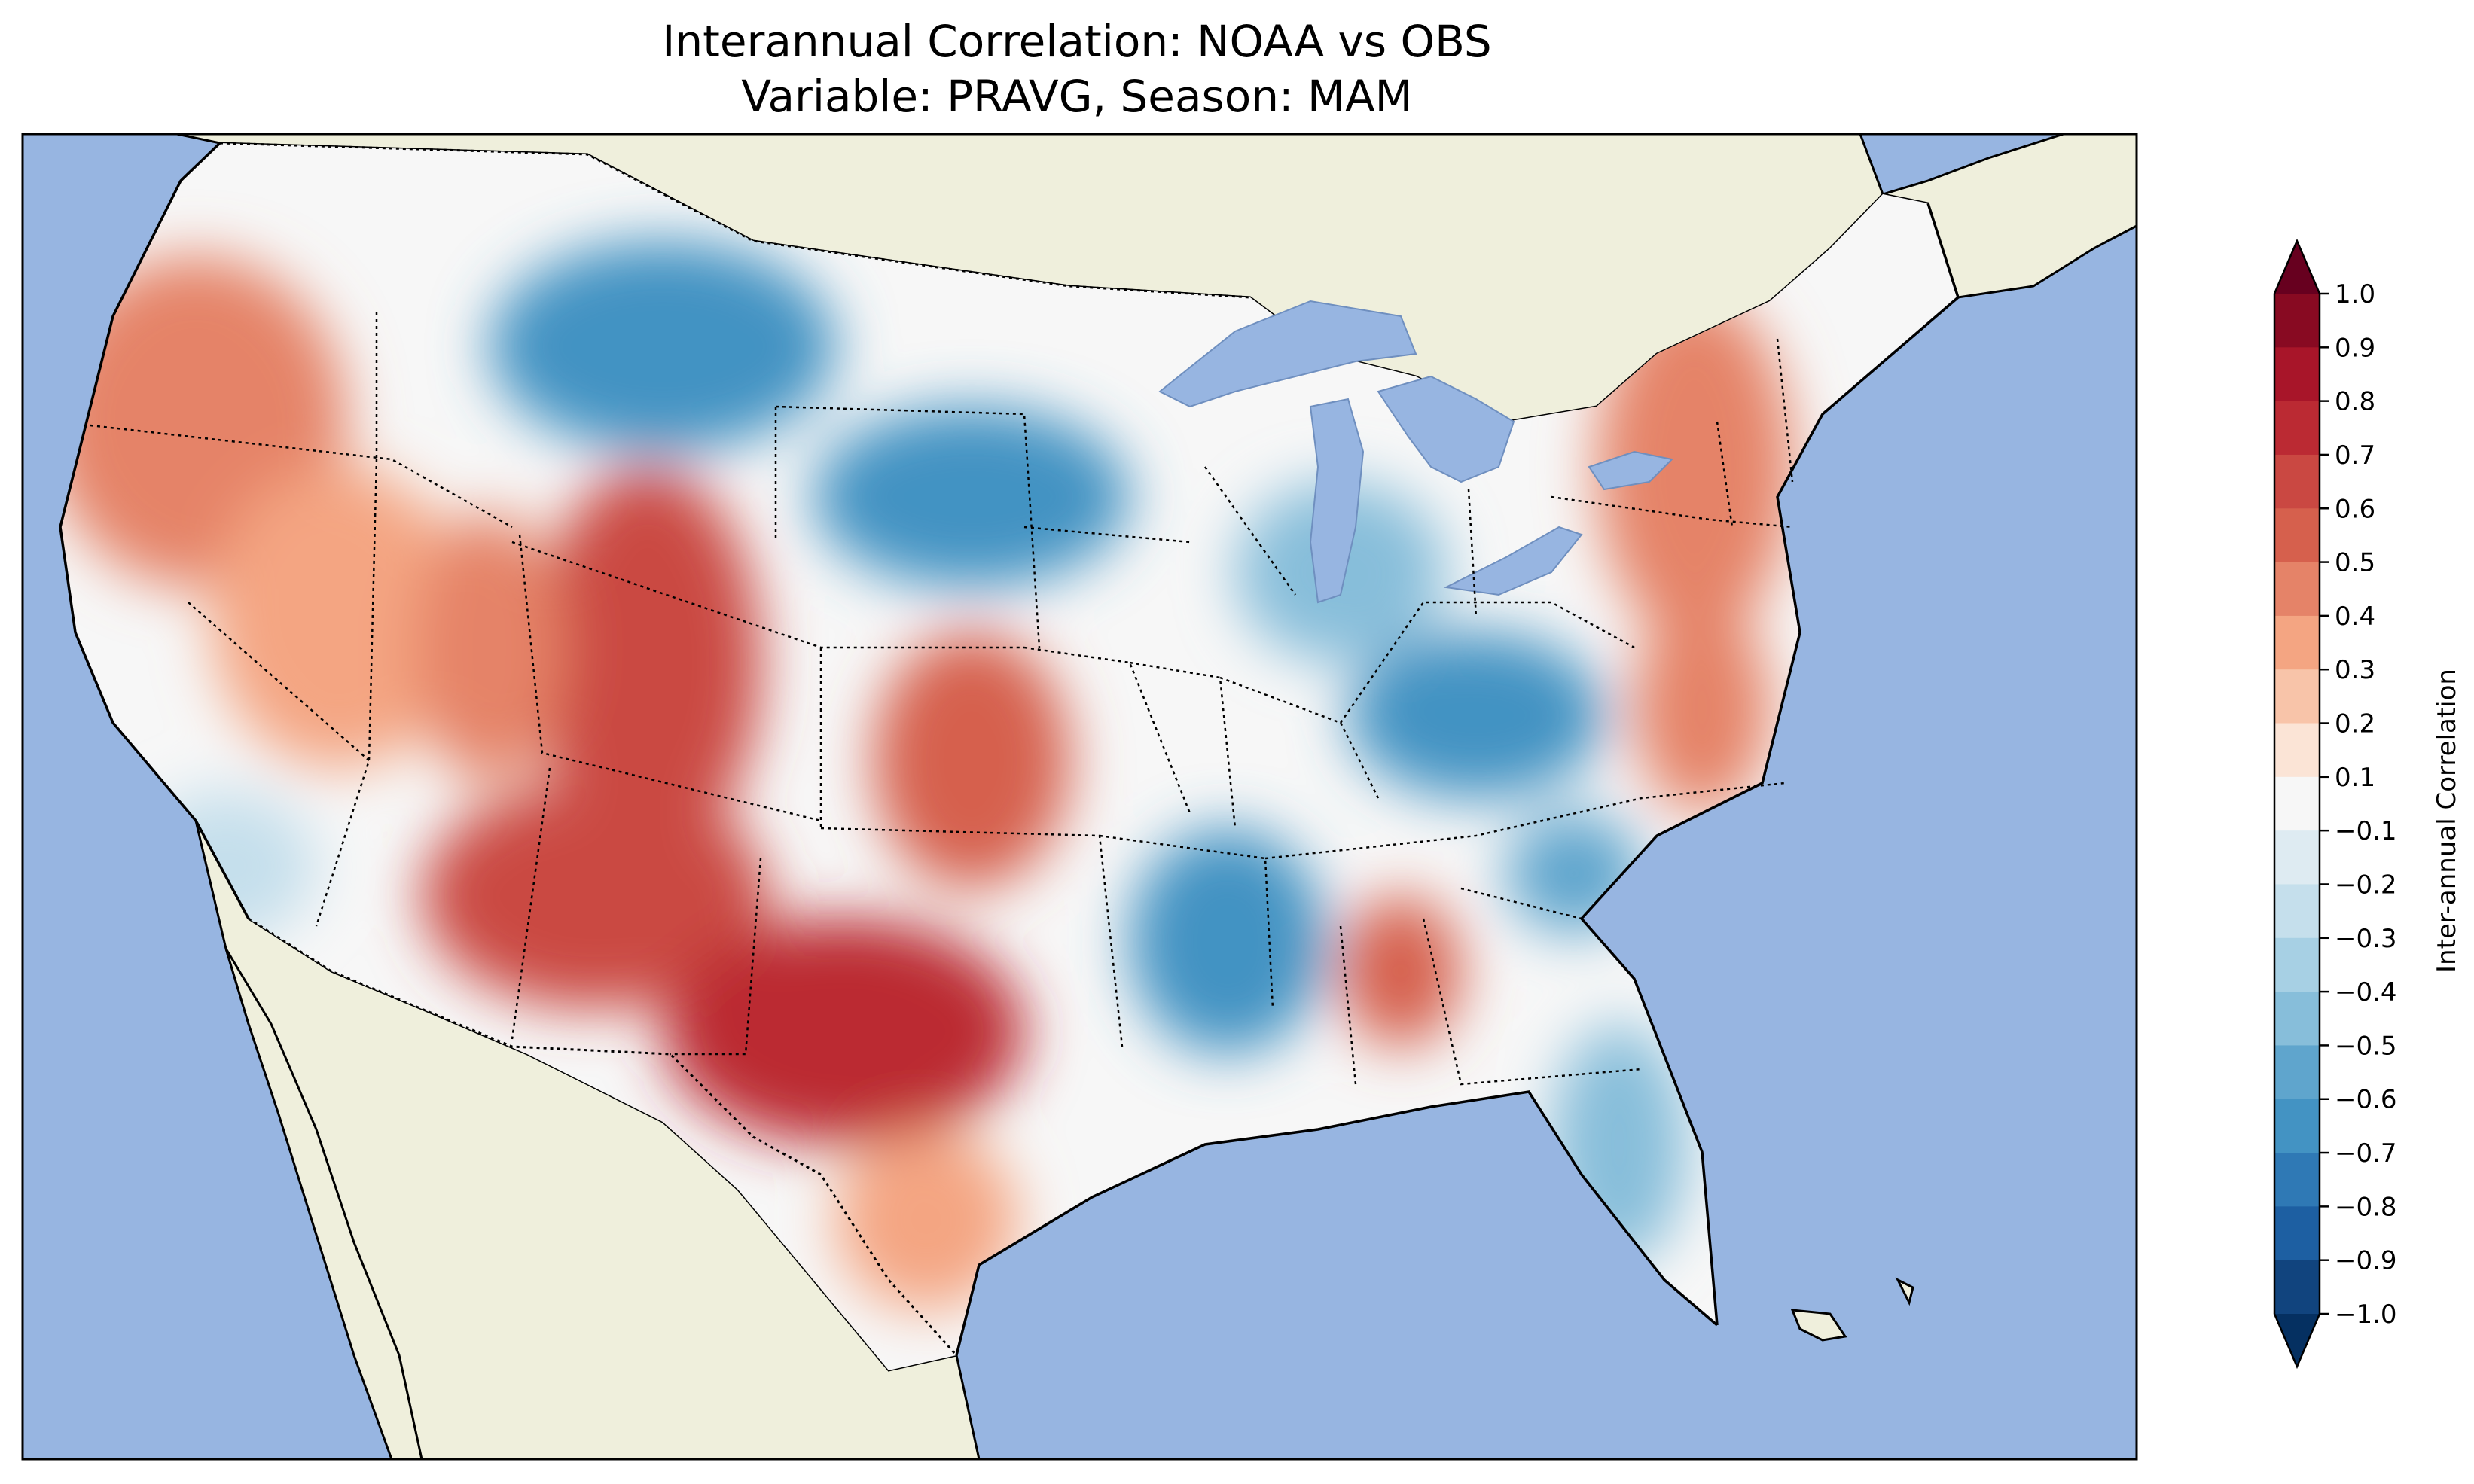 Image resolution: width=2474 pixels, height=1484 pixels. Describe the element at coordinates (2366, 1100) in the screenshot. I see `colorbar-tick-label: −0.6` at that location.